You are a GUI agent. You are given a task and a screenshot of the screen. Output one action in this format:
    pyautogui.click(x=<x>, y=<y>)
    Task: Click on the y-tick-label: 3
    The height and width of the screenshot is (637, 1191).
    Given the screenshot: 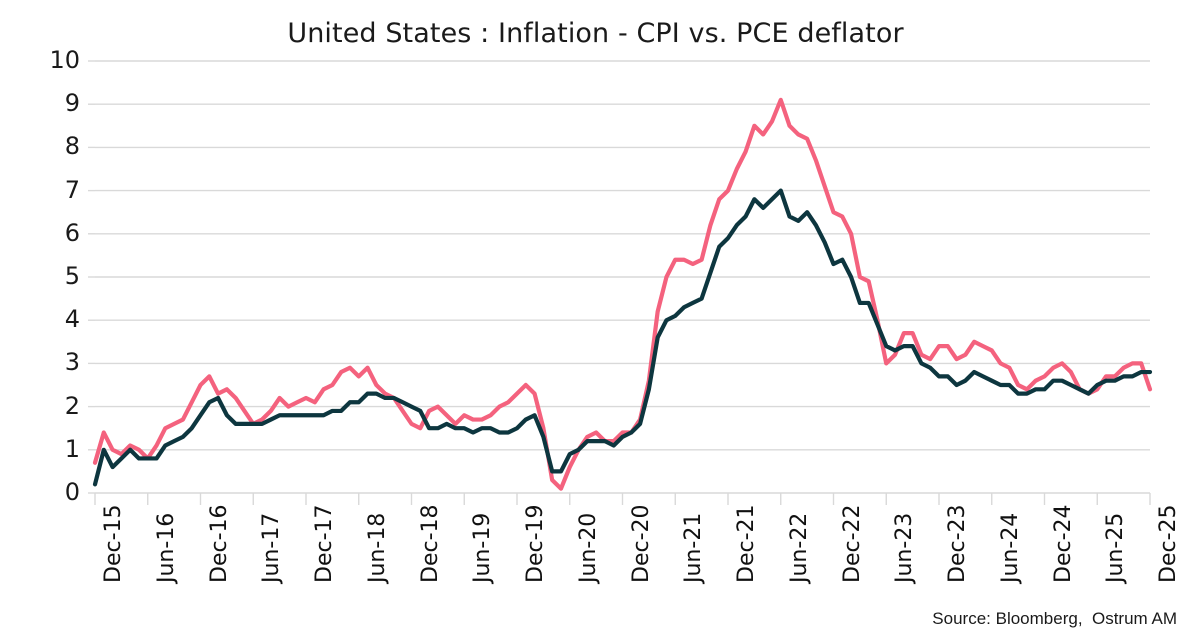 What is the action you would take?
    pyautogui.click(x=72, y=362)
    